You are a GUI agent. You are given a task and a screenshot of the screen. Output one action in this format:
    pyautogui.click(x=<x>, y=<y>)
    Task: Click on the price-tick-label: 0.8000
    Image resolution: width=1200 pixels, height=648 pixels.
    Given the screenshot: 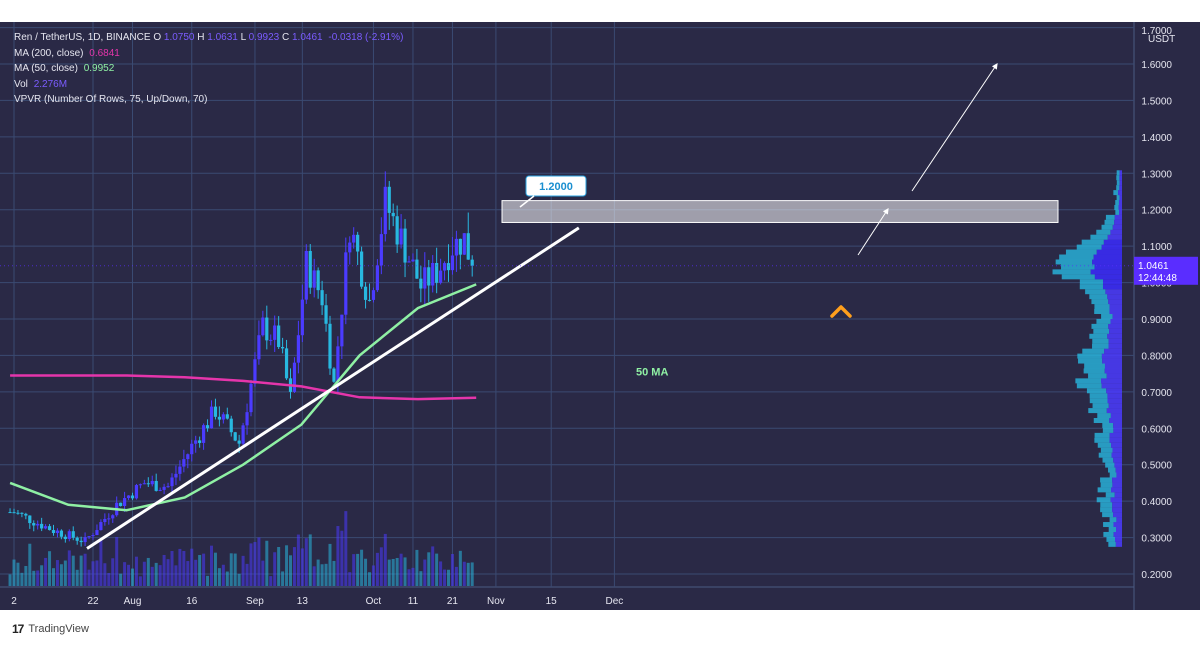 What is the action you would take?
    pyautogui.click(x=1156, y=356)
    